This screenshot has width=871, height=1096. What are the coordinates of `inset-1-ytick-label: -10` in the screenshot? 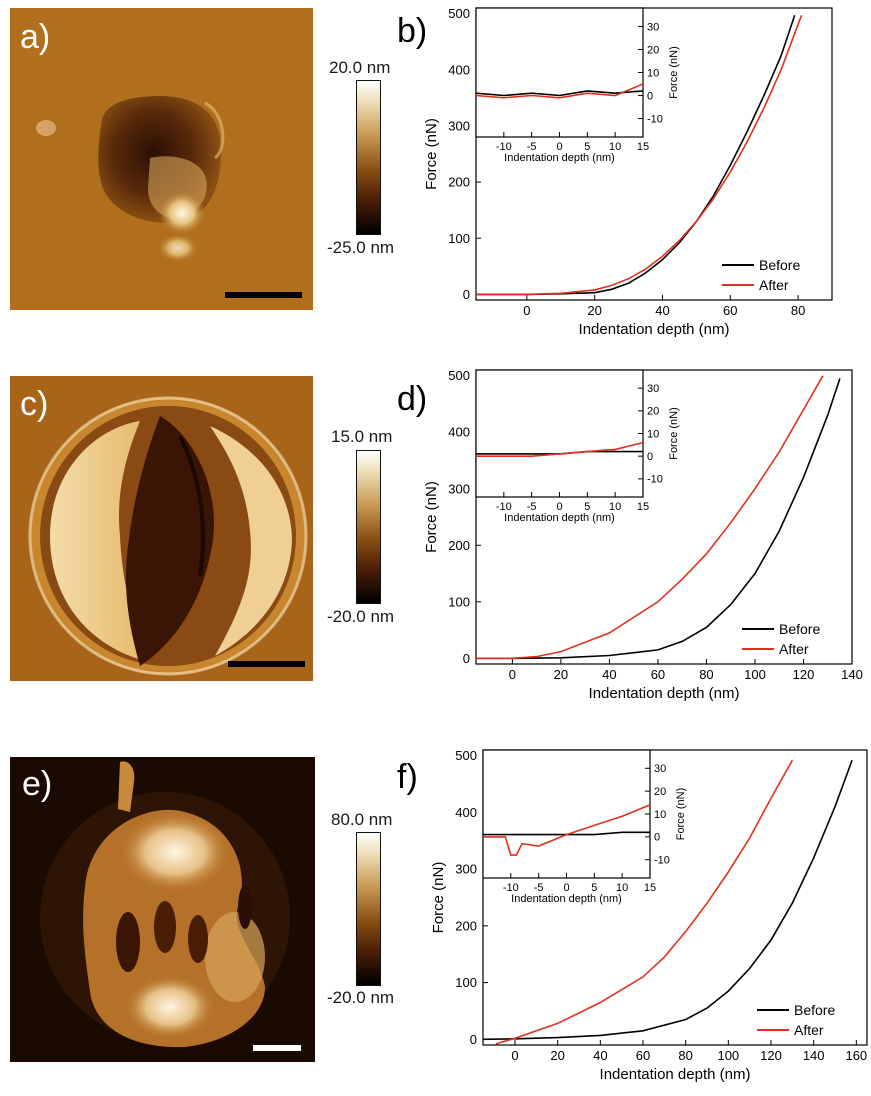 It's located at (655, 480).